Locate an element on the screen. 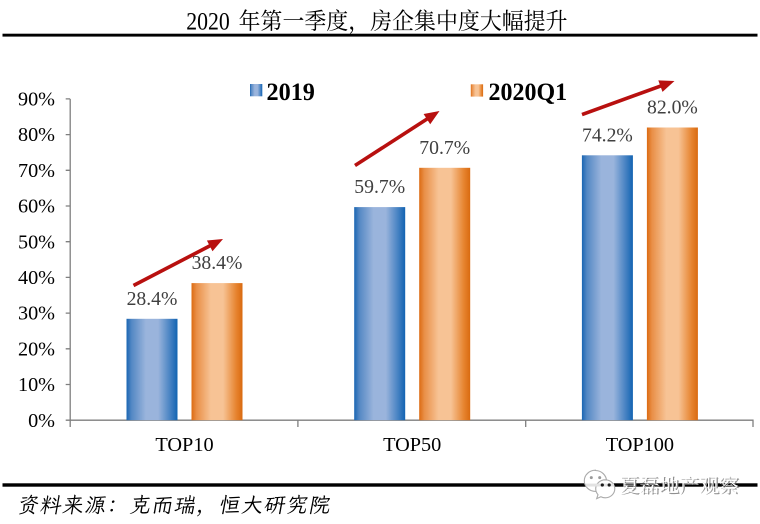  svg-text: 80% is located at coordinates (36, 135).